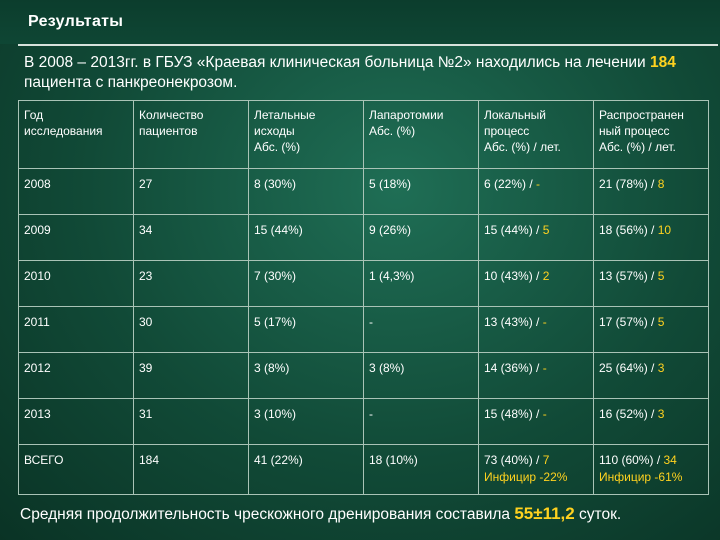 The height and width of the screenshot is (540, 720). What do you see at coordinates (76, 21) in the screenshot?
I see `slide-title: Результаты` at bounding box center [76, 21].